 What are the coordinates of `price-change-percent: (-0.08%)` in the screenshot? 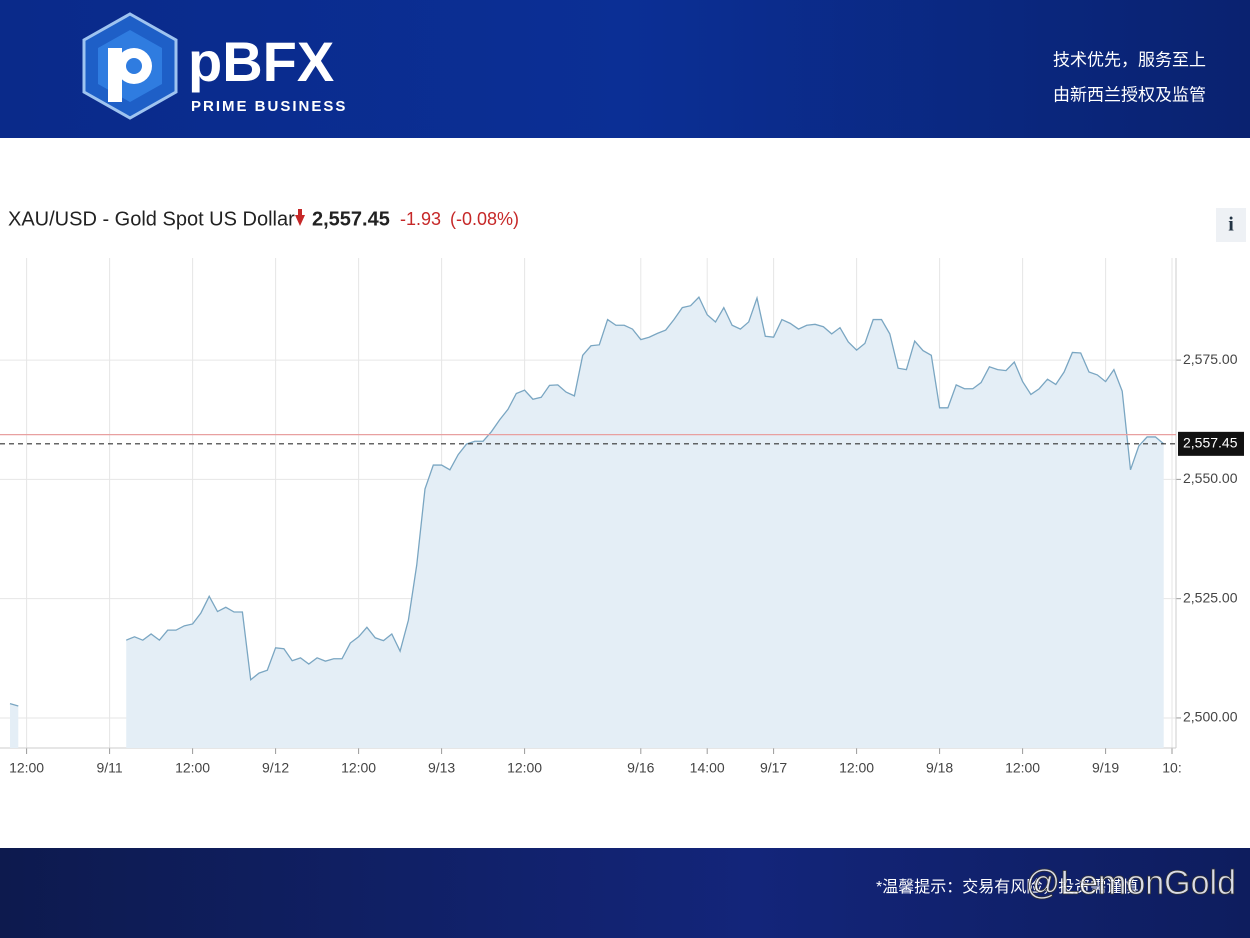 It's located at (484, 219).